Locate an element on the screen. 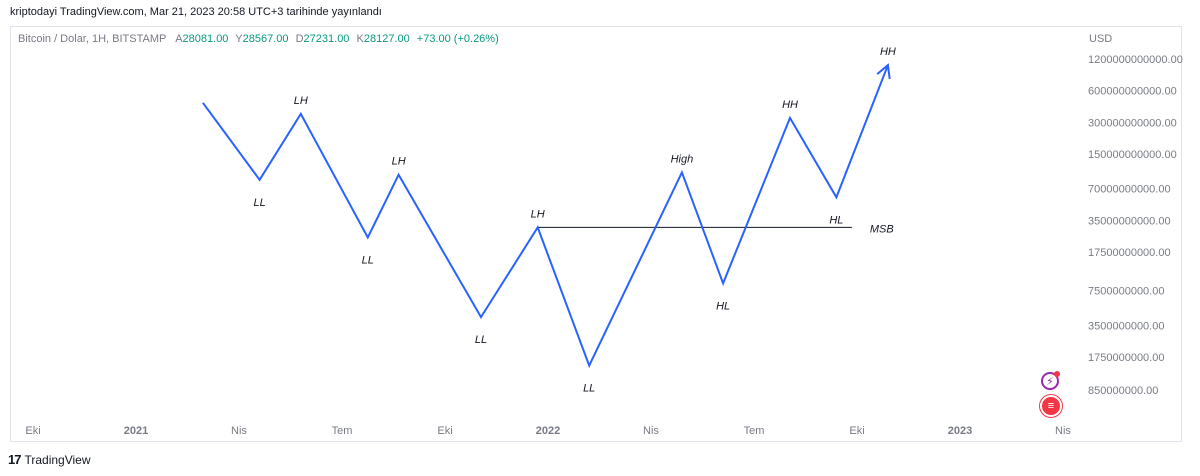 This screenshot has height=476, width=1200. x-tick-label: 2022 is located at coordinates (548, 431).